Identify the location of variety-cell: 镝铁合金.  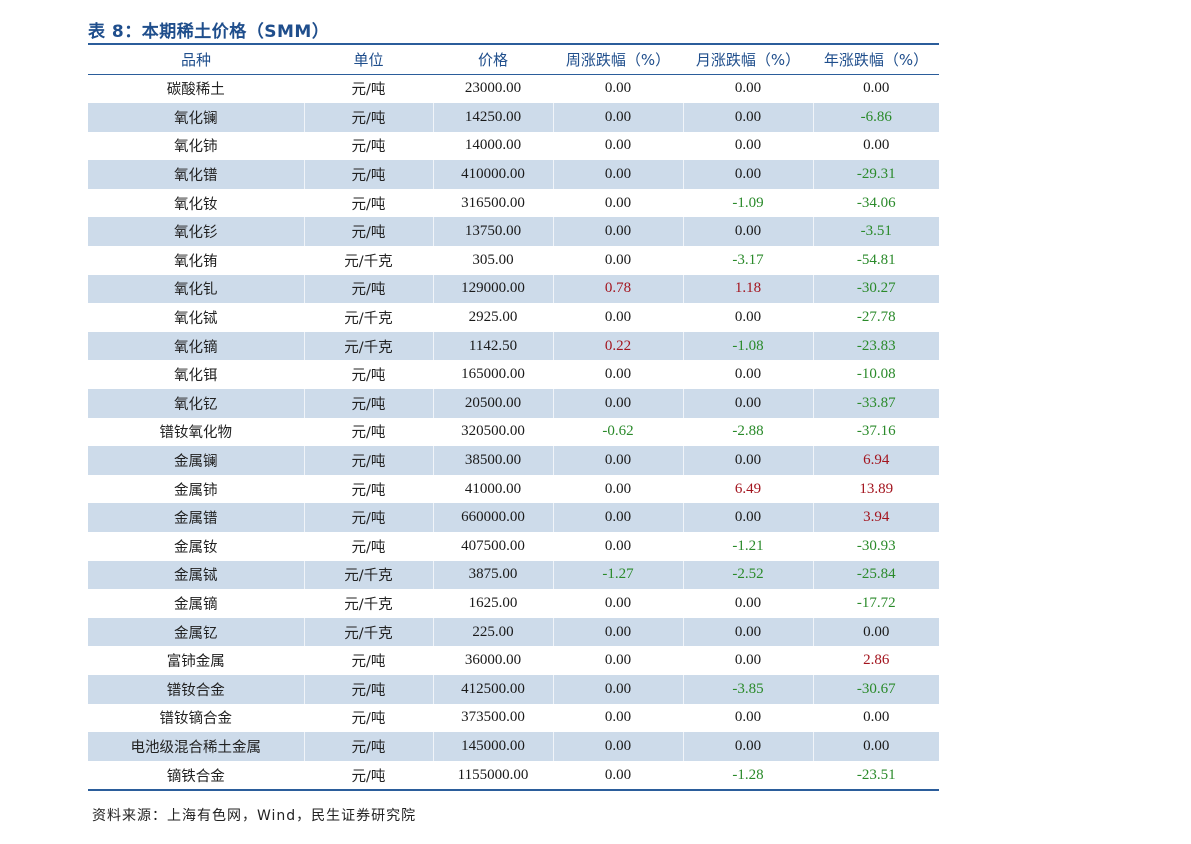
(196, 776).